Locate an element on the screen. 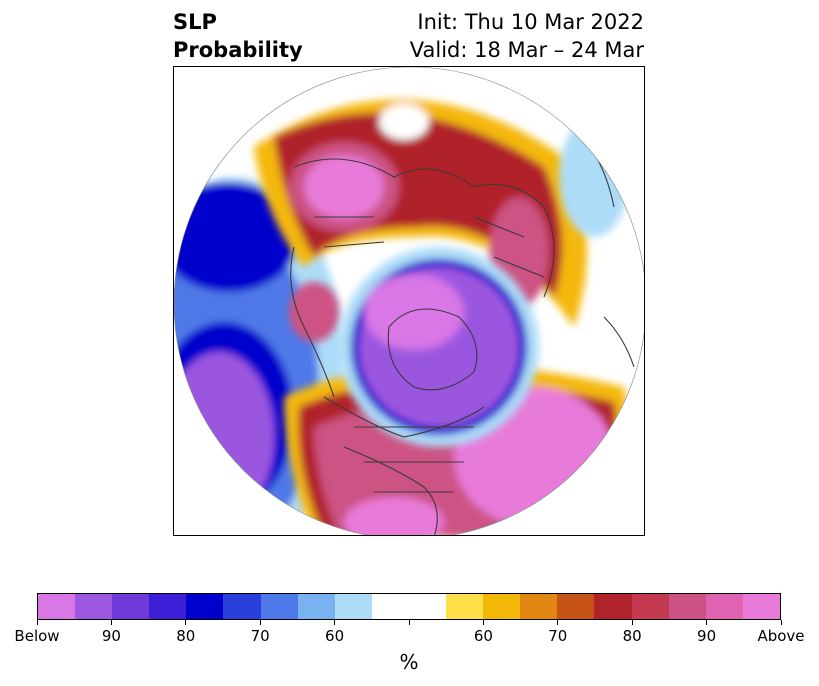  title-line-1: SLP is located at coordinates (195, 22).